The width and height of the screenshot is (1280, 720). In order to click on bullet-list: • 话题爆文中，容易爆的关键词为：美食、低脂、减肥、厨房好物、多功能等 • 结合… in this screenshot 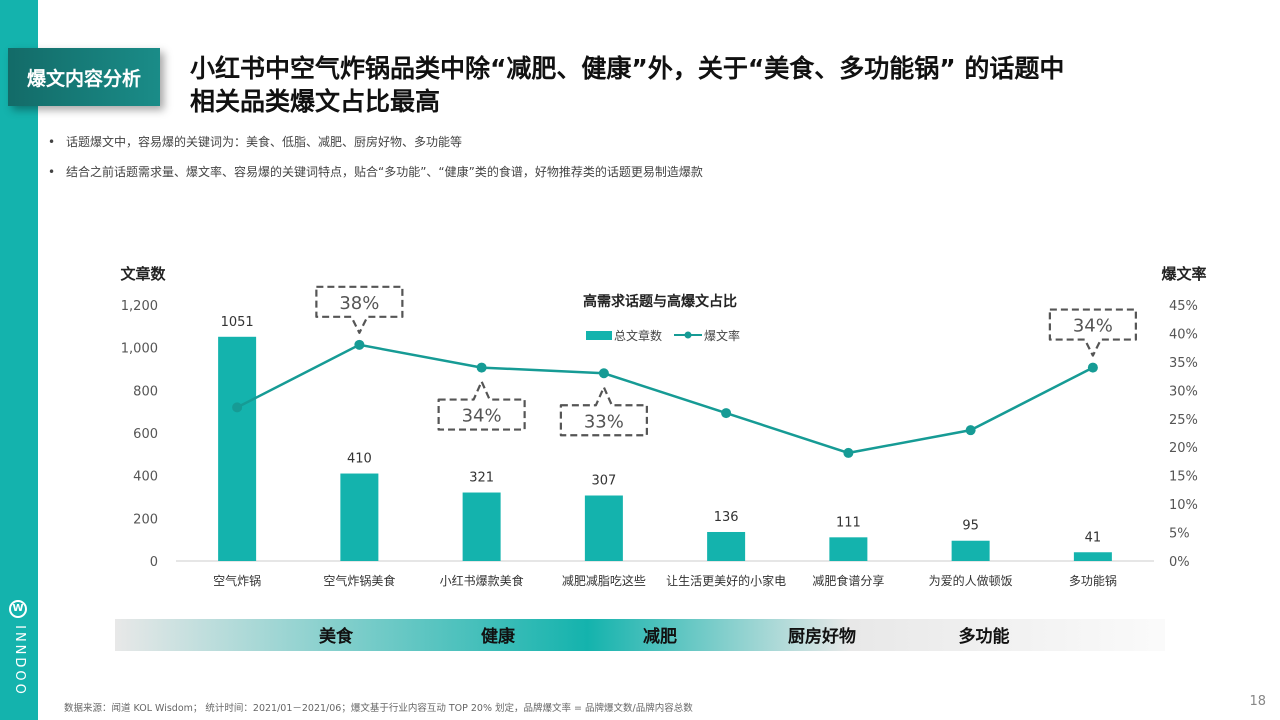, I will do `click(644, 163)`.